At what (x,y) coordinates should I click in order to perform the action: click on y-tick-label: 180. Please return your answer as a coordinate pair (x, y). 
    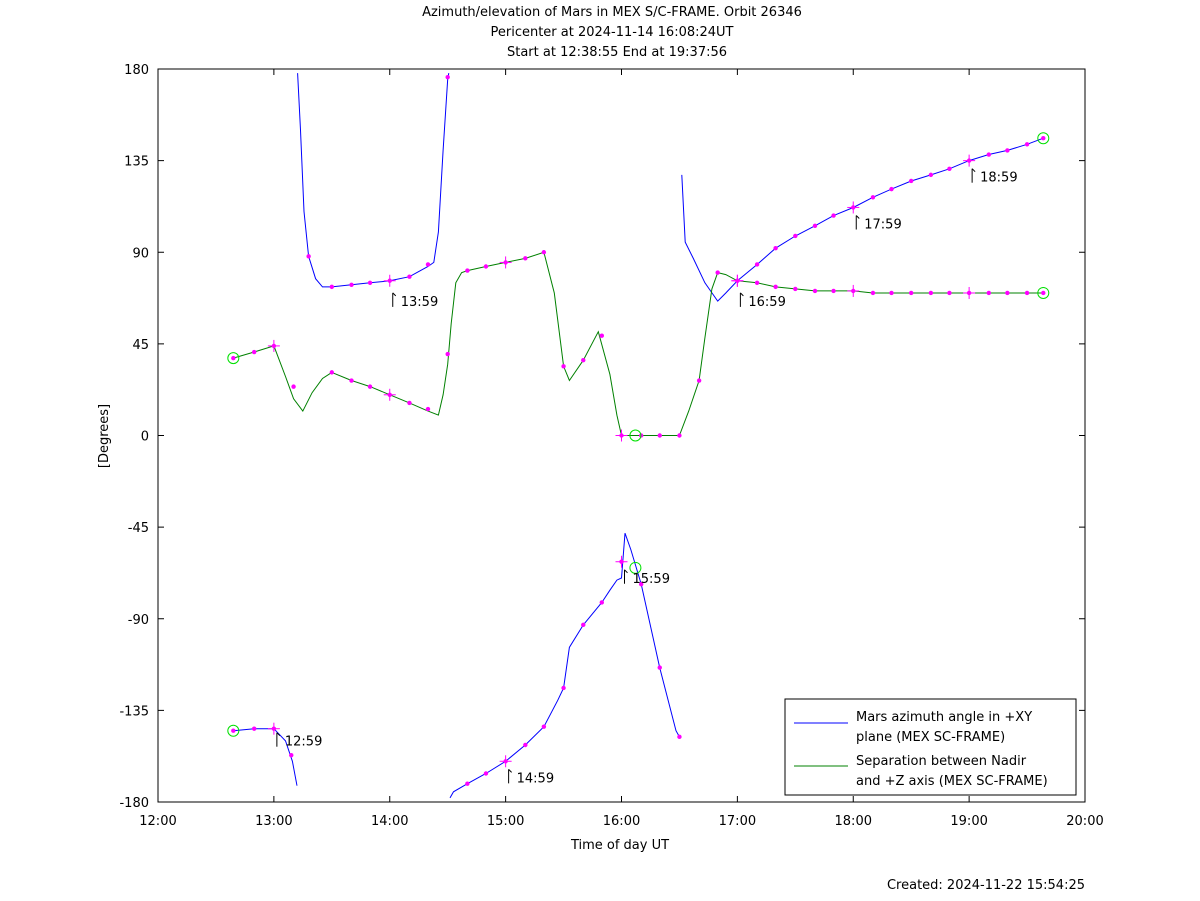
    Looking at the image, I should click on (136, 70).